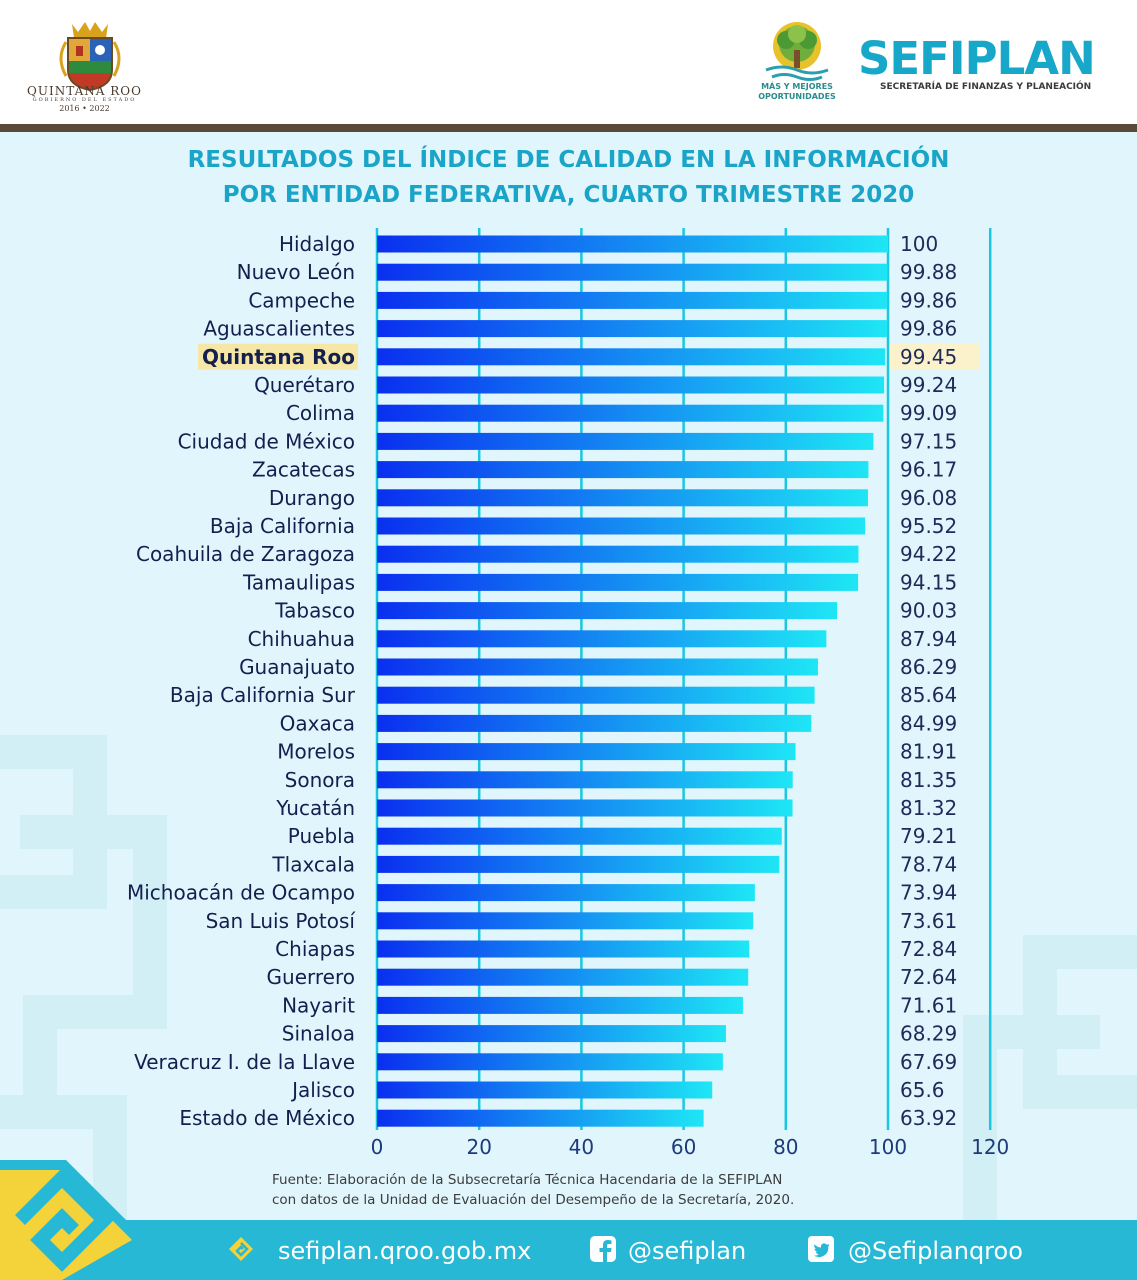 This screenshot has height=1280, width=1137. Describe the element at coordinates (581, 1147) in the screenshot. I see `x-tick-label: 40` at that location.